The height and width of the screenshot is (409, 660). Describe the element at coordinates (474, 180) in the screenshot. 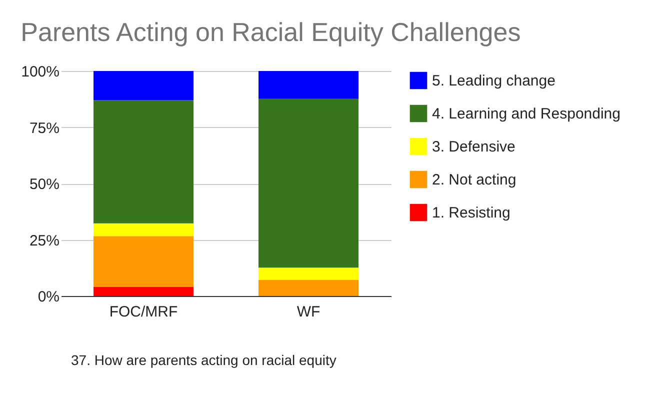

I see `legend-label: 2. Not acting` at that location.